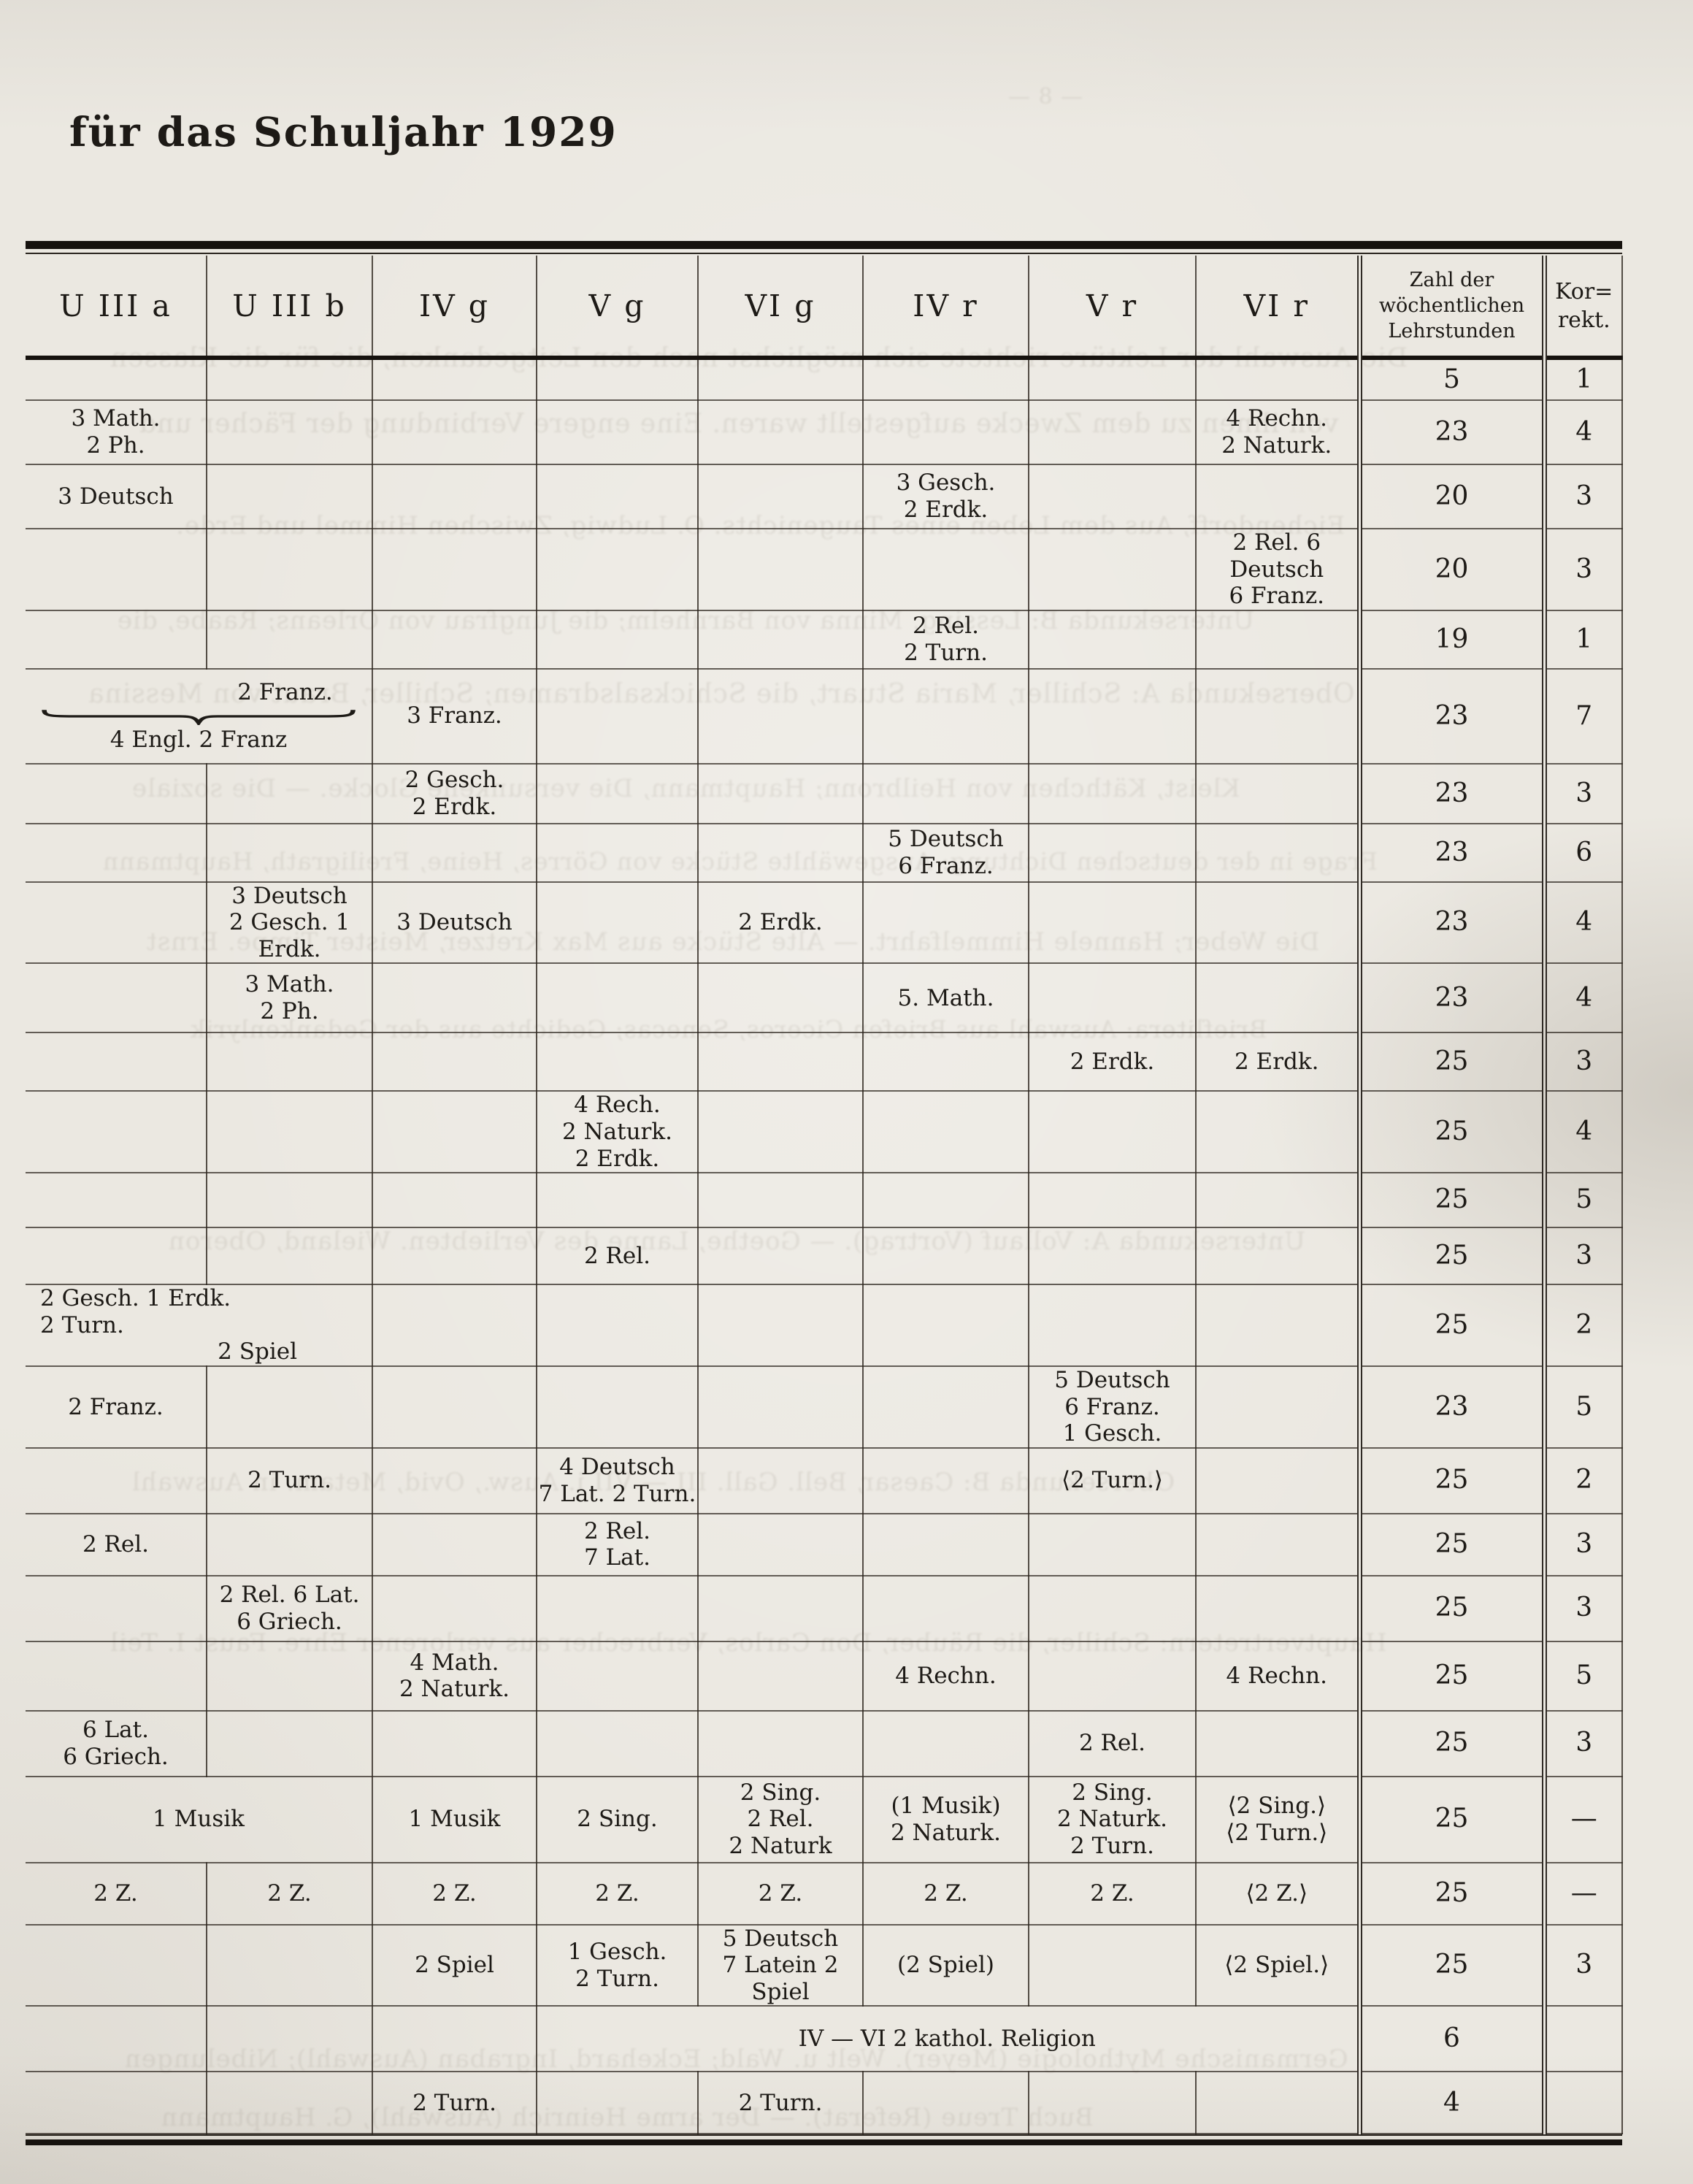  Describe the element at coordinates (454, 308) in the screenshot. I see `column-header-iv-g: IV g` at that location.